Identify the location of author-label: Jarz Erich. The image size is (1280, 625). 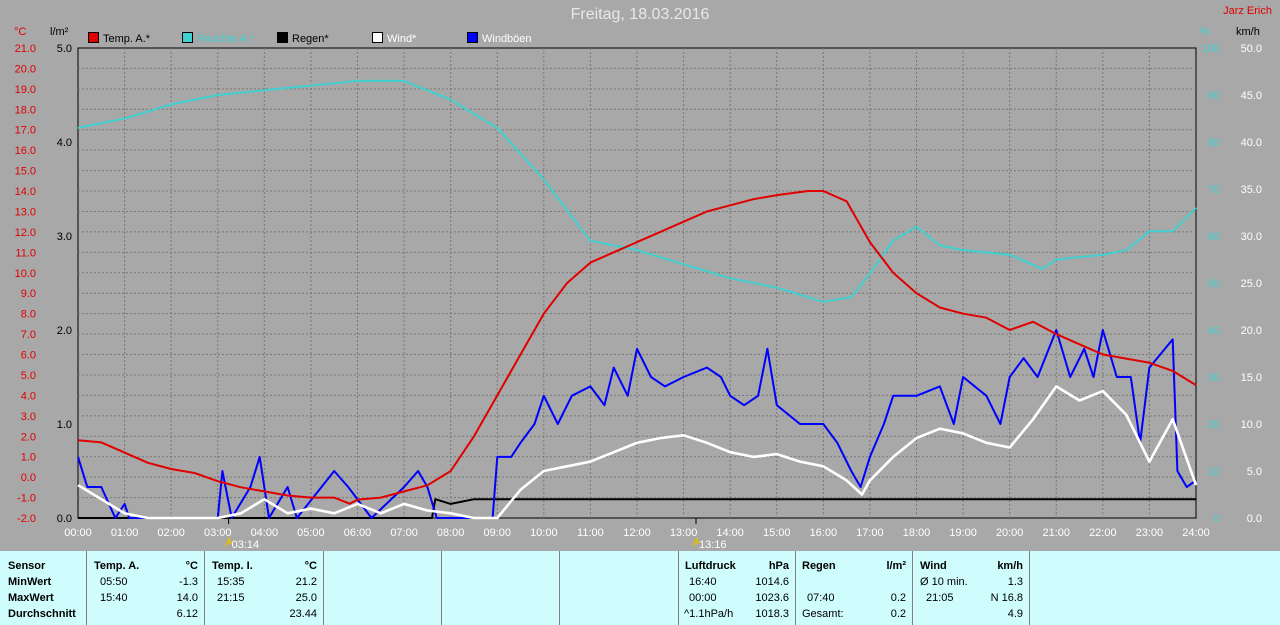
(1247, 11).